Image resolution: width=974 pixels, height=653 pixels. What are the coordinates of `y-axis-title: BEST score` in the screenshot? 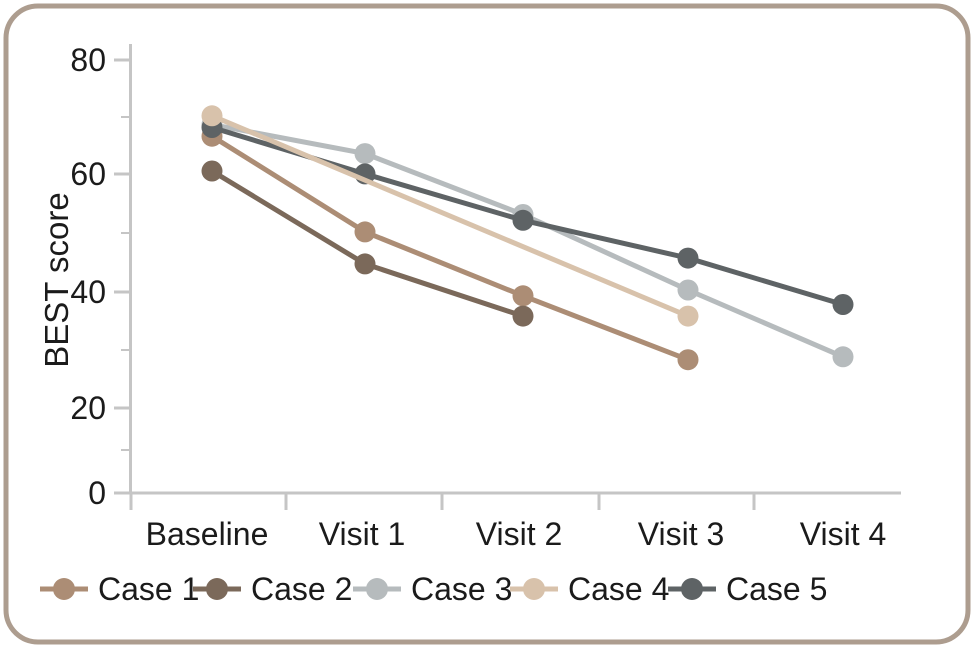 It's located at (56, 279).